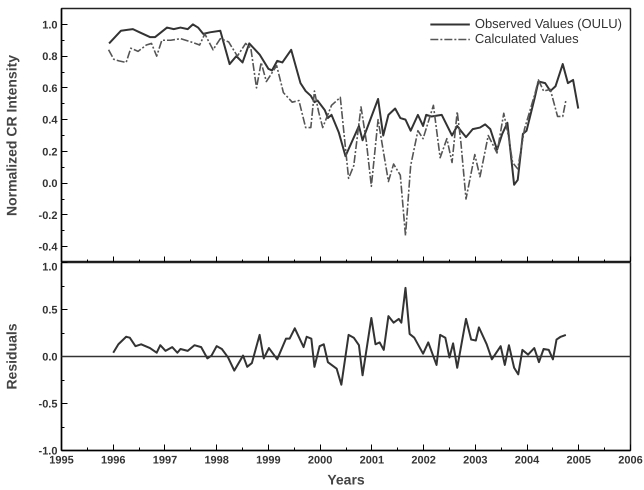 The width and height of the screenshot is (644, 490). Describe the element at coordinates (48, 248) in the screenshot. I see `y-tick-label: -0.4` at that location.